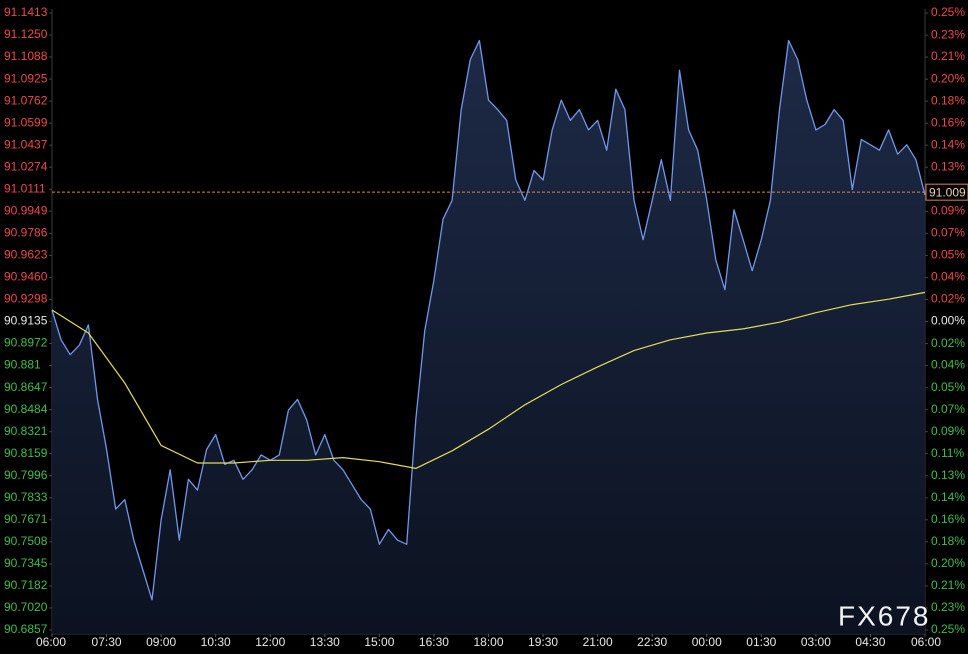 This screenshot has height=654, width=968. What do you see at coordinates (26, 541) in the screenshot?
I see `y-tick-label: 90.7508` at bounding box center [26, 541].